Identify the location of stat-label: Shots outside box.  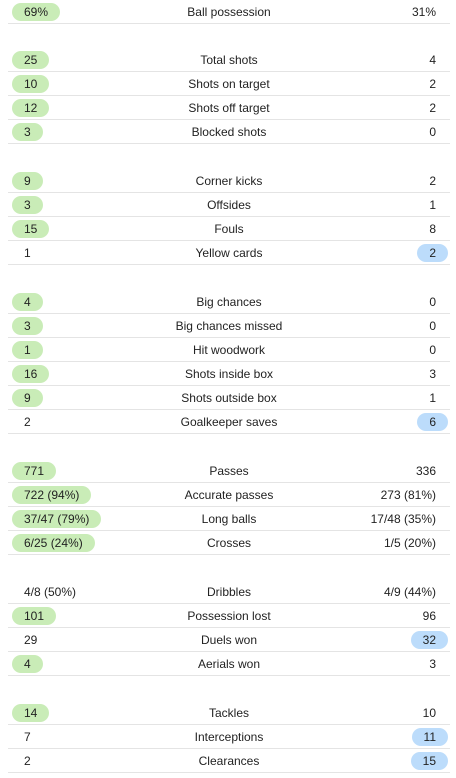
(229, 398).